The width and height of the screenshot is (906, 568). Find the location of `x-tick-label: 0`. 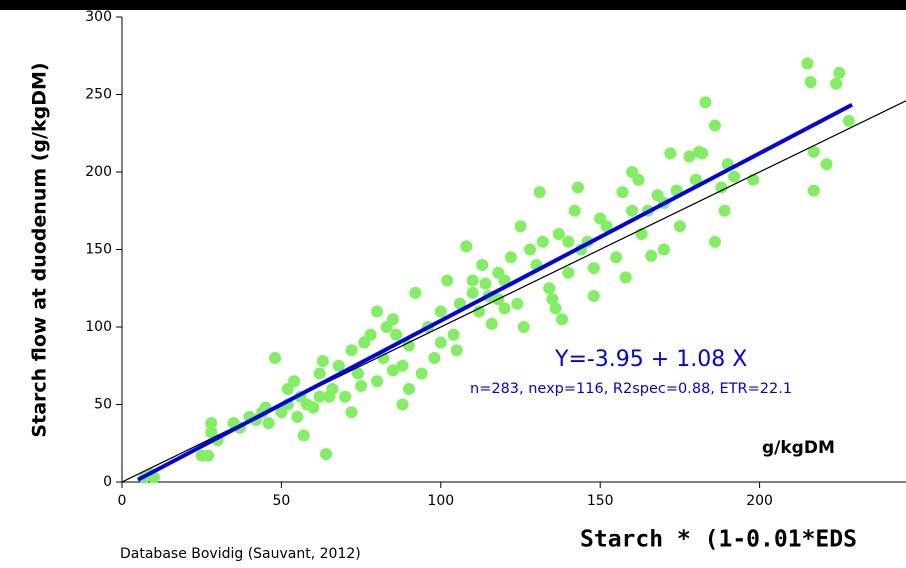

x-tick-label: 0 is located at coordinates (122, 501).